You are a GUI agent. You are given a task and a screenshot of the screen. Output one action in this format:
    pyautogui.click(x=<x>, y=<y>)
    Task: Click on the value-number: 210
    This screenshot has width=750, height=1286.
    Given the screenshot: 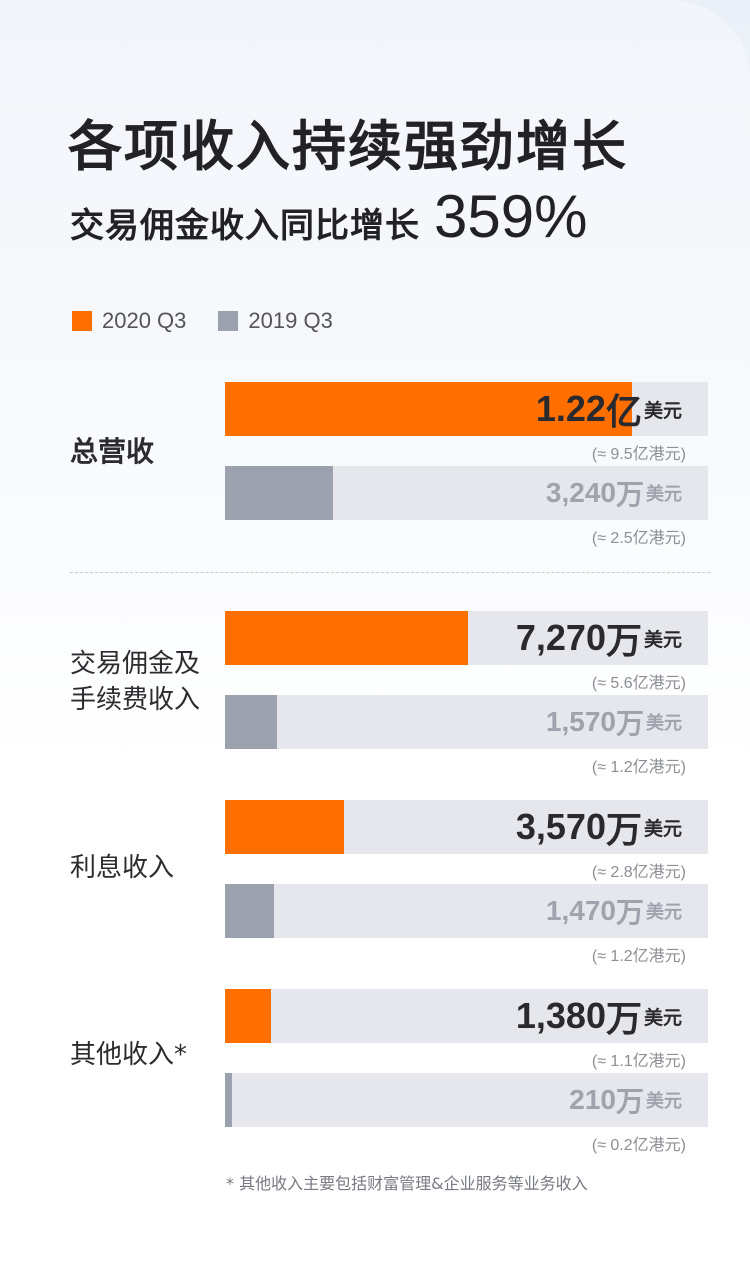 What is the action you would take?
    pyautogui.click(x=592, y=1099)
    